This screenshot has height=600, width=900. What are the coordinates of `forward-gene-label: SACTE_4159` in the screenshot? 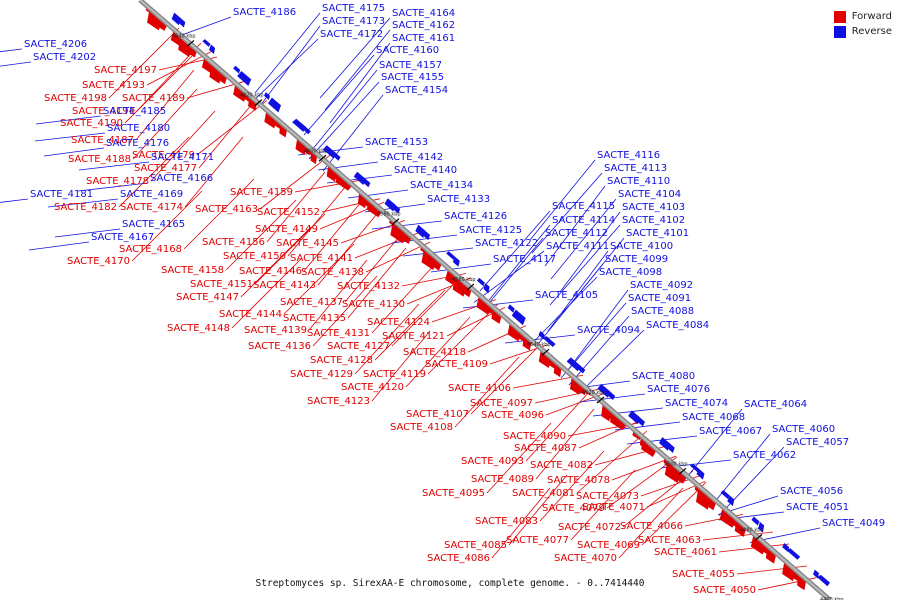 It's located at (261, 192).